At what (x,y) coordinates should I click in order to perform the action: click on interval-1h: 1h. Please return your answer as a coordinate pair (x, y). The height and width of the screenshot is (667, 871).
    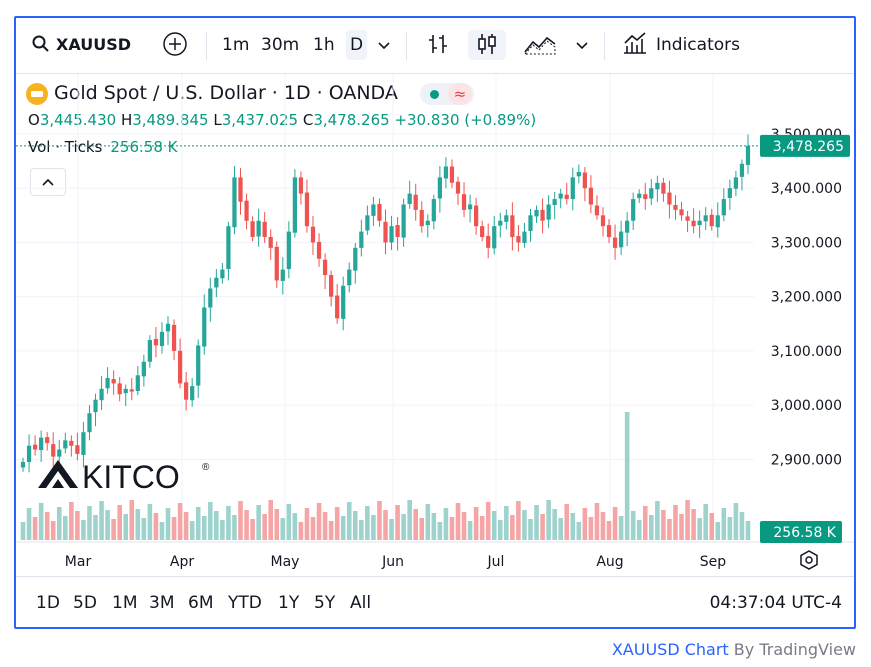
    Looking at the image, I should click on (324, 45).